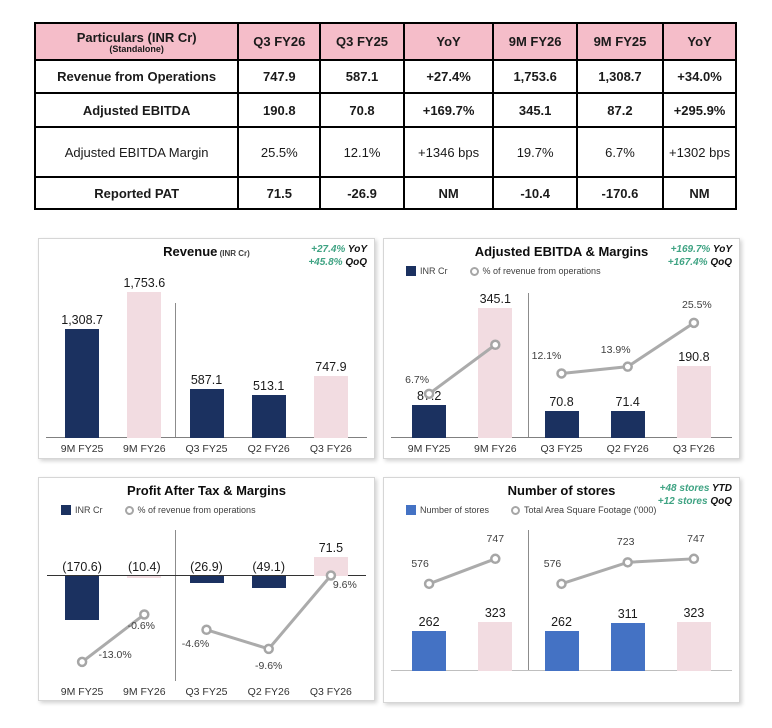 The image size is (772, 728). Describe the element at coordinates (279, 76) in the screenshot. I see `table-cell: 747.9` at that location.